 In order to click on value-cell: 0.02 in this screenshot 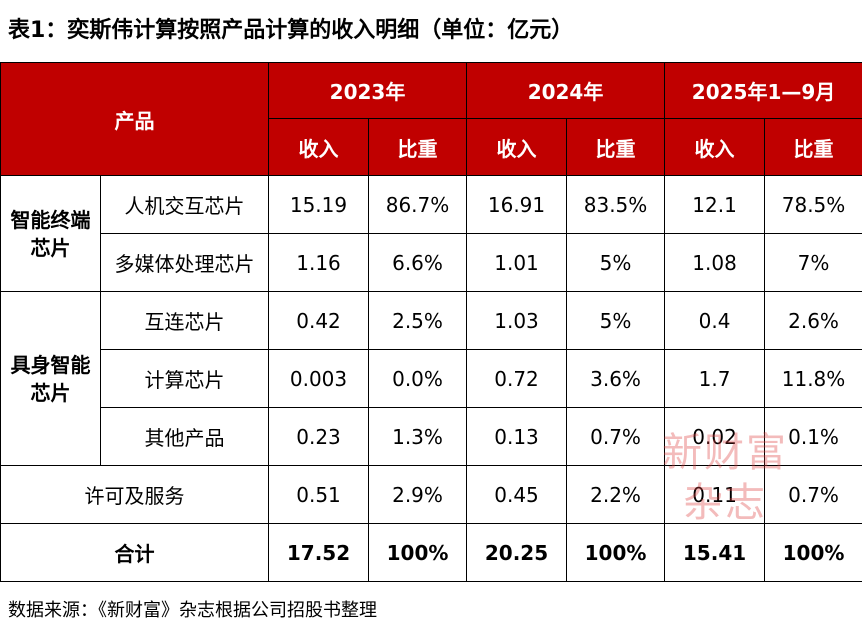, I will do `click(715, 436)`.